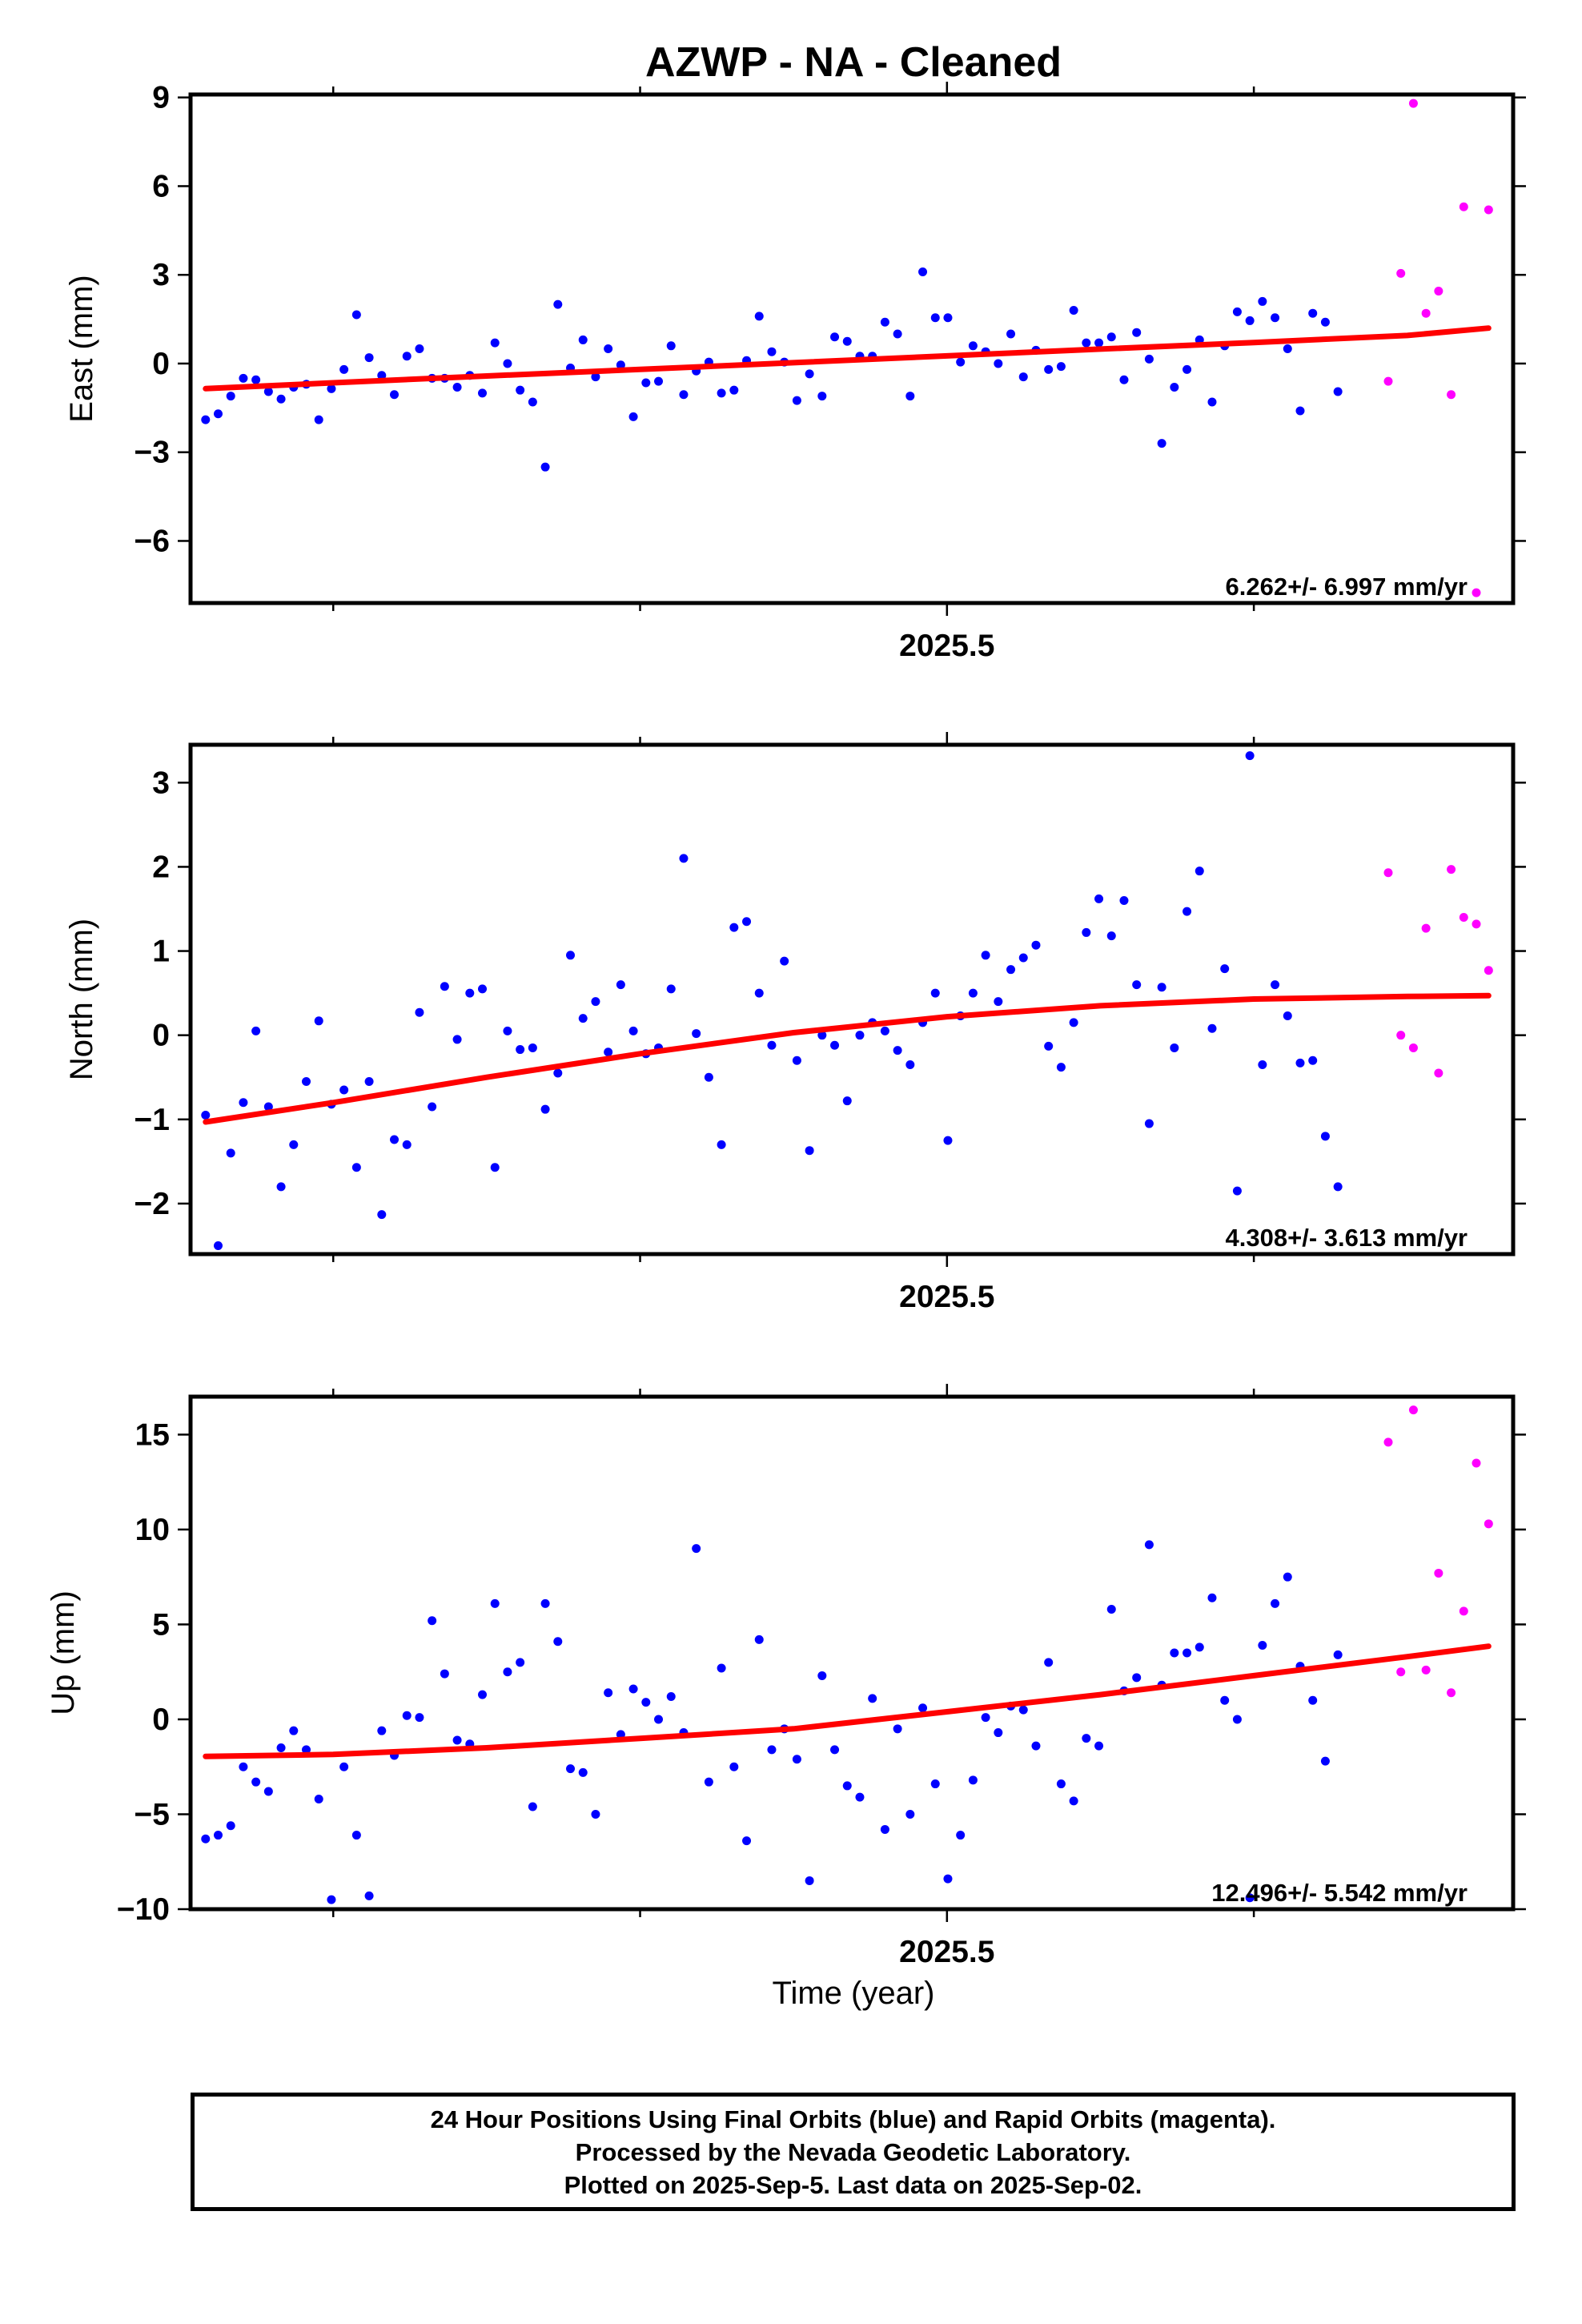 The width and height of the screenshot is (1582, 2324). What do you see at coordinates (947, 646) in the screenshot?
I see `east-xtick-label: 2025.5` at bounding box center [947, 646].